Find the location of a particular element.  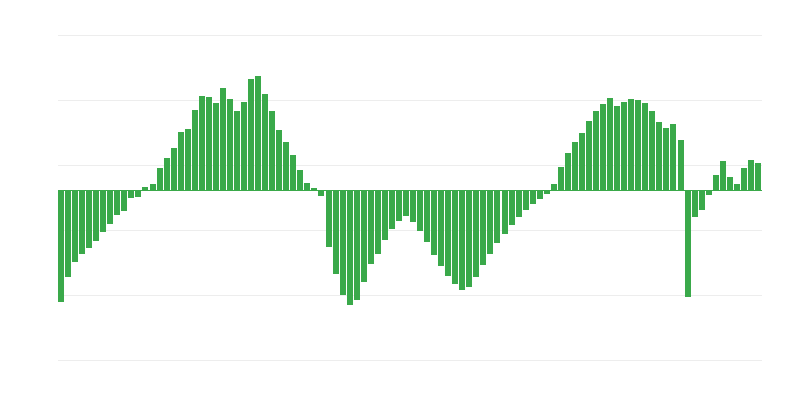

zero-baseline is located at coordinates (410, 190).